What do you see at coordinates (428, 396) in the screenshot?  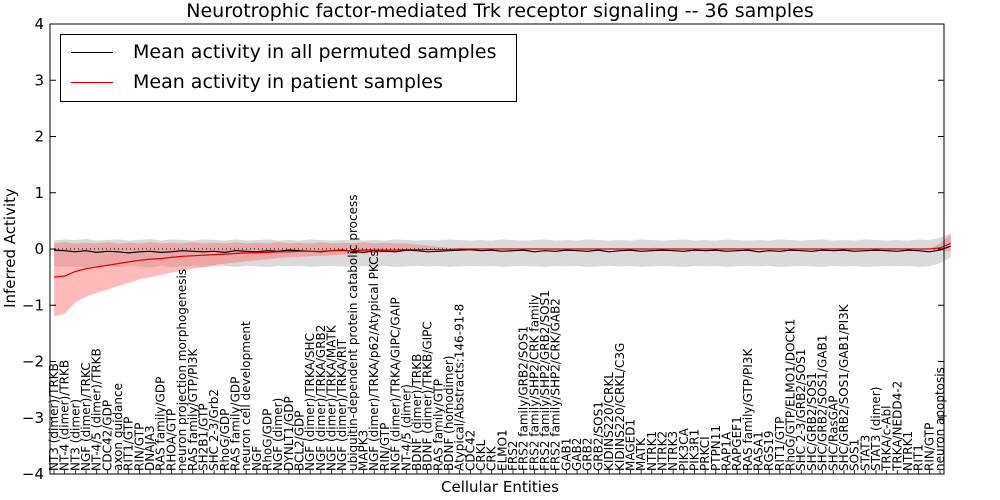 I see `x-tick-label: BDNF (dimer)/TRKB/GIPC` at bounding box center [428, 396].